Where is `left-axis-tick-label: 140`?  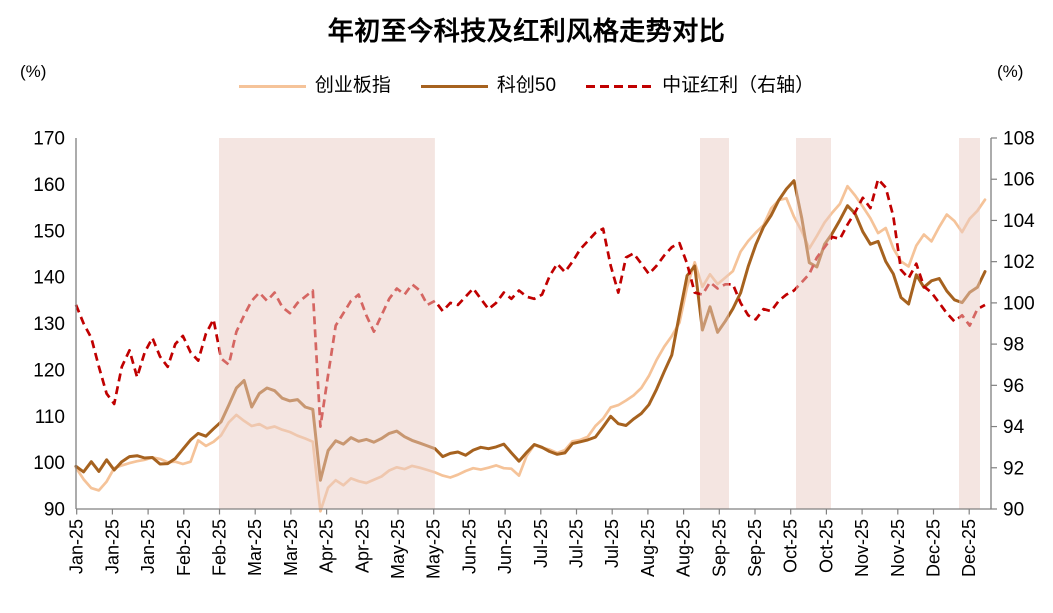 left-axis-tick-label: 140 is located at coordinates (49, 278).